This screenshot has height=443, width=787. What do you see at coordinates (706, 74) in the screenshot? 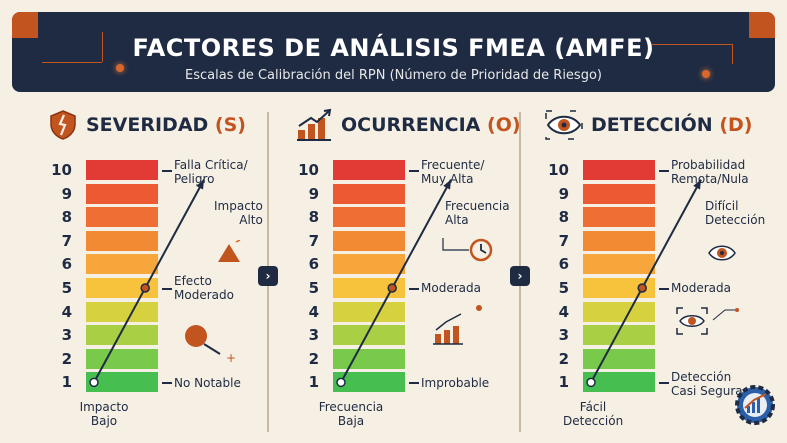
I see `circuit-dot` at bounding box center [706, 74].